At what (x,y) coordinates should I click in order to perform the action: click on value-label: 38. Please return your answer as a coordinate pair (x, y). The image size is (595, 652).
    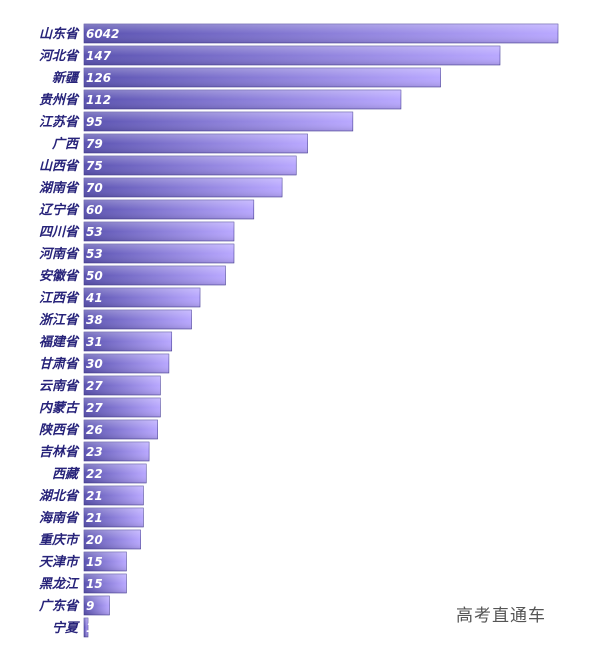
    Looking at the image, I should click on (94, 320).